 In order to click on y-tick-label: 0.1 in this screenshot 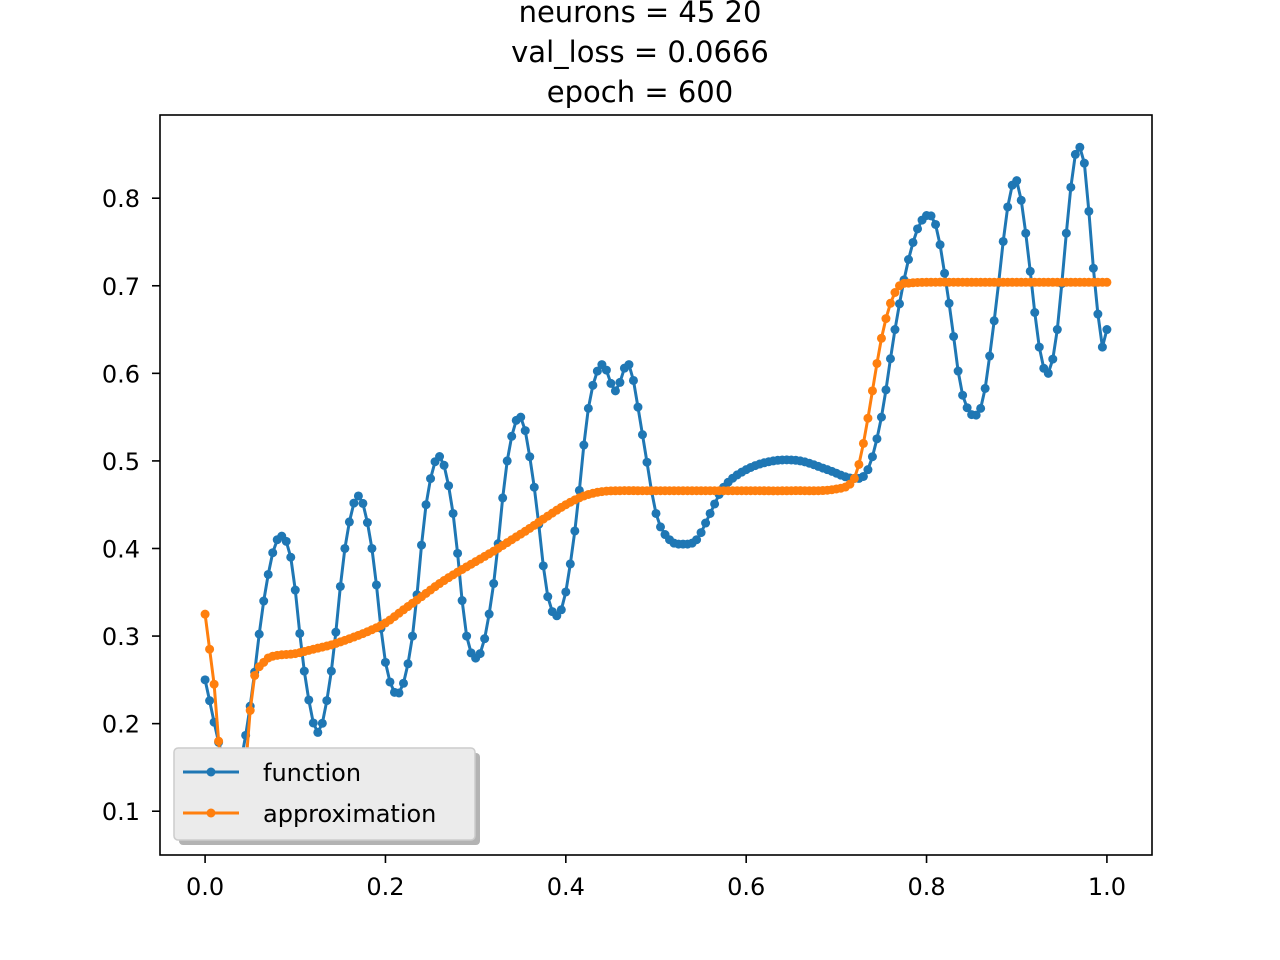, I will do `click(121, 812)`.